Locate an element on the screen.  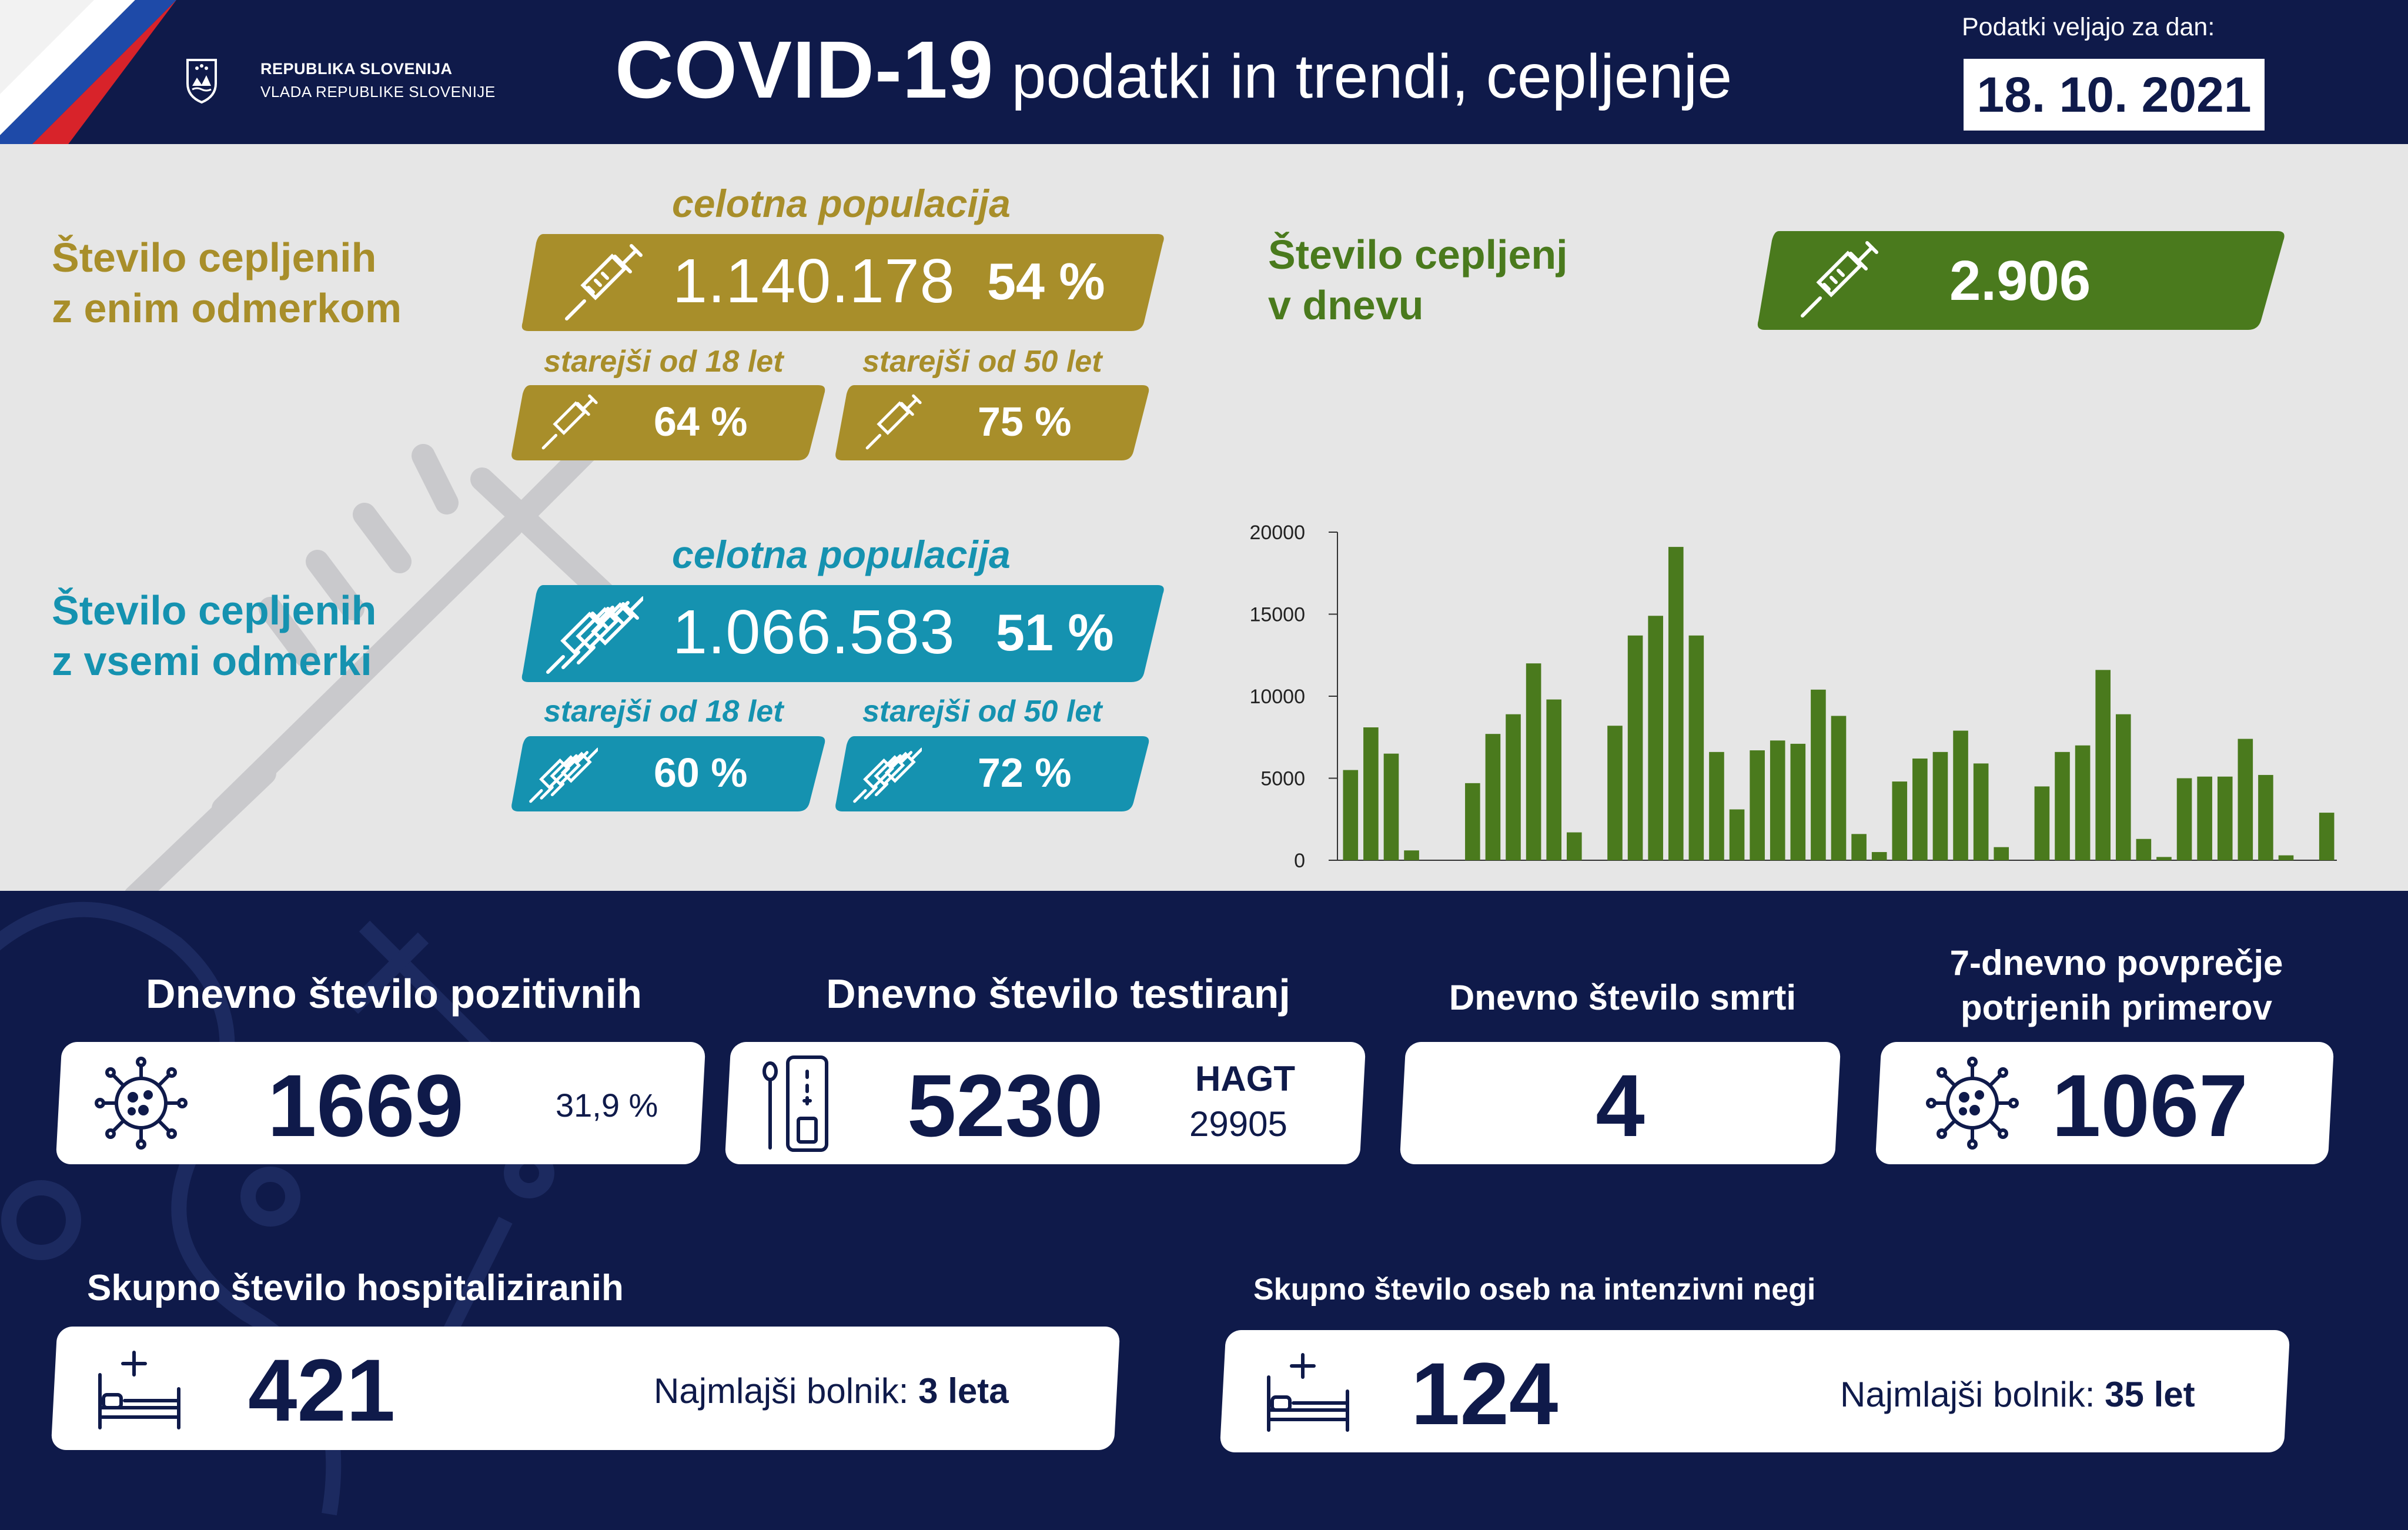
daily-vax-value: 2.906 is located at coordinates (2020, 280).